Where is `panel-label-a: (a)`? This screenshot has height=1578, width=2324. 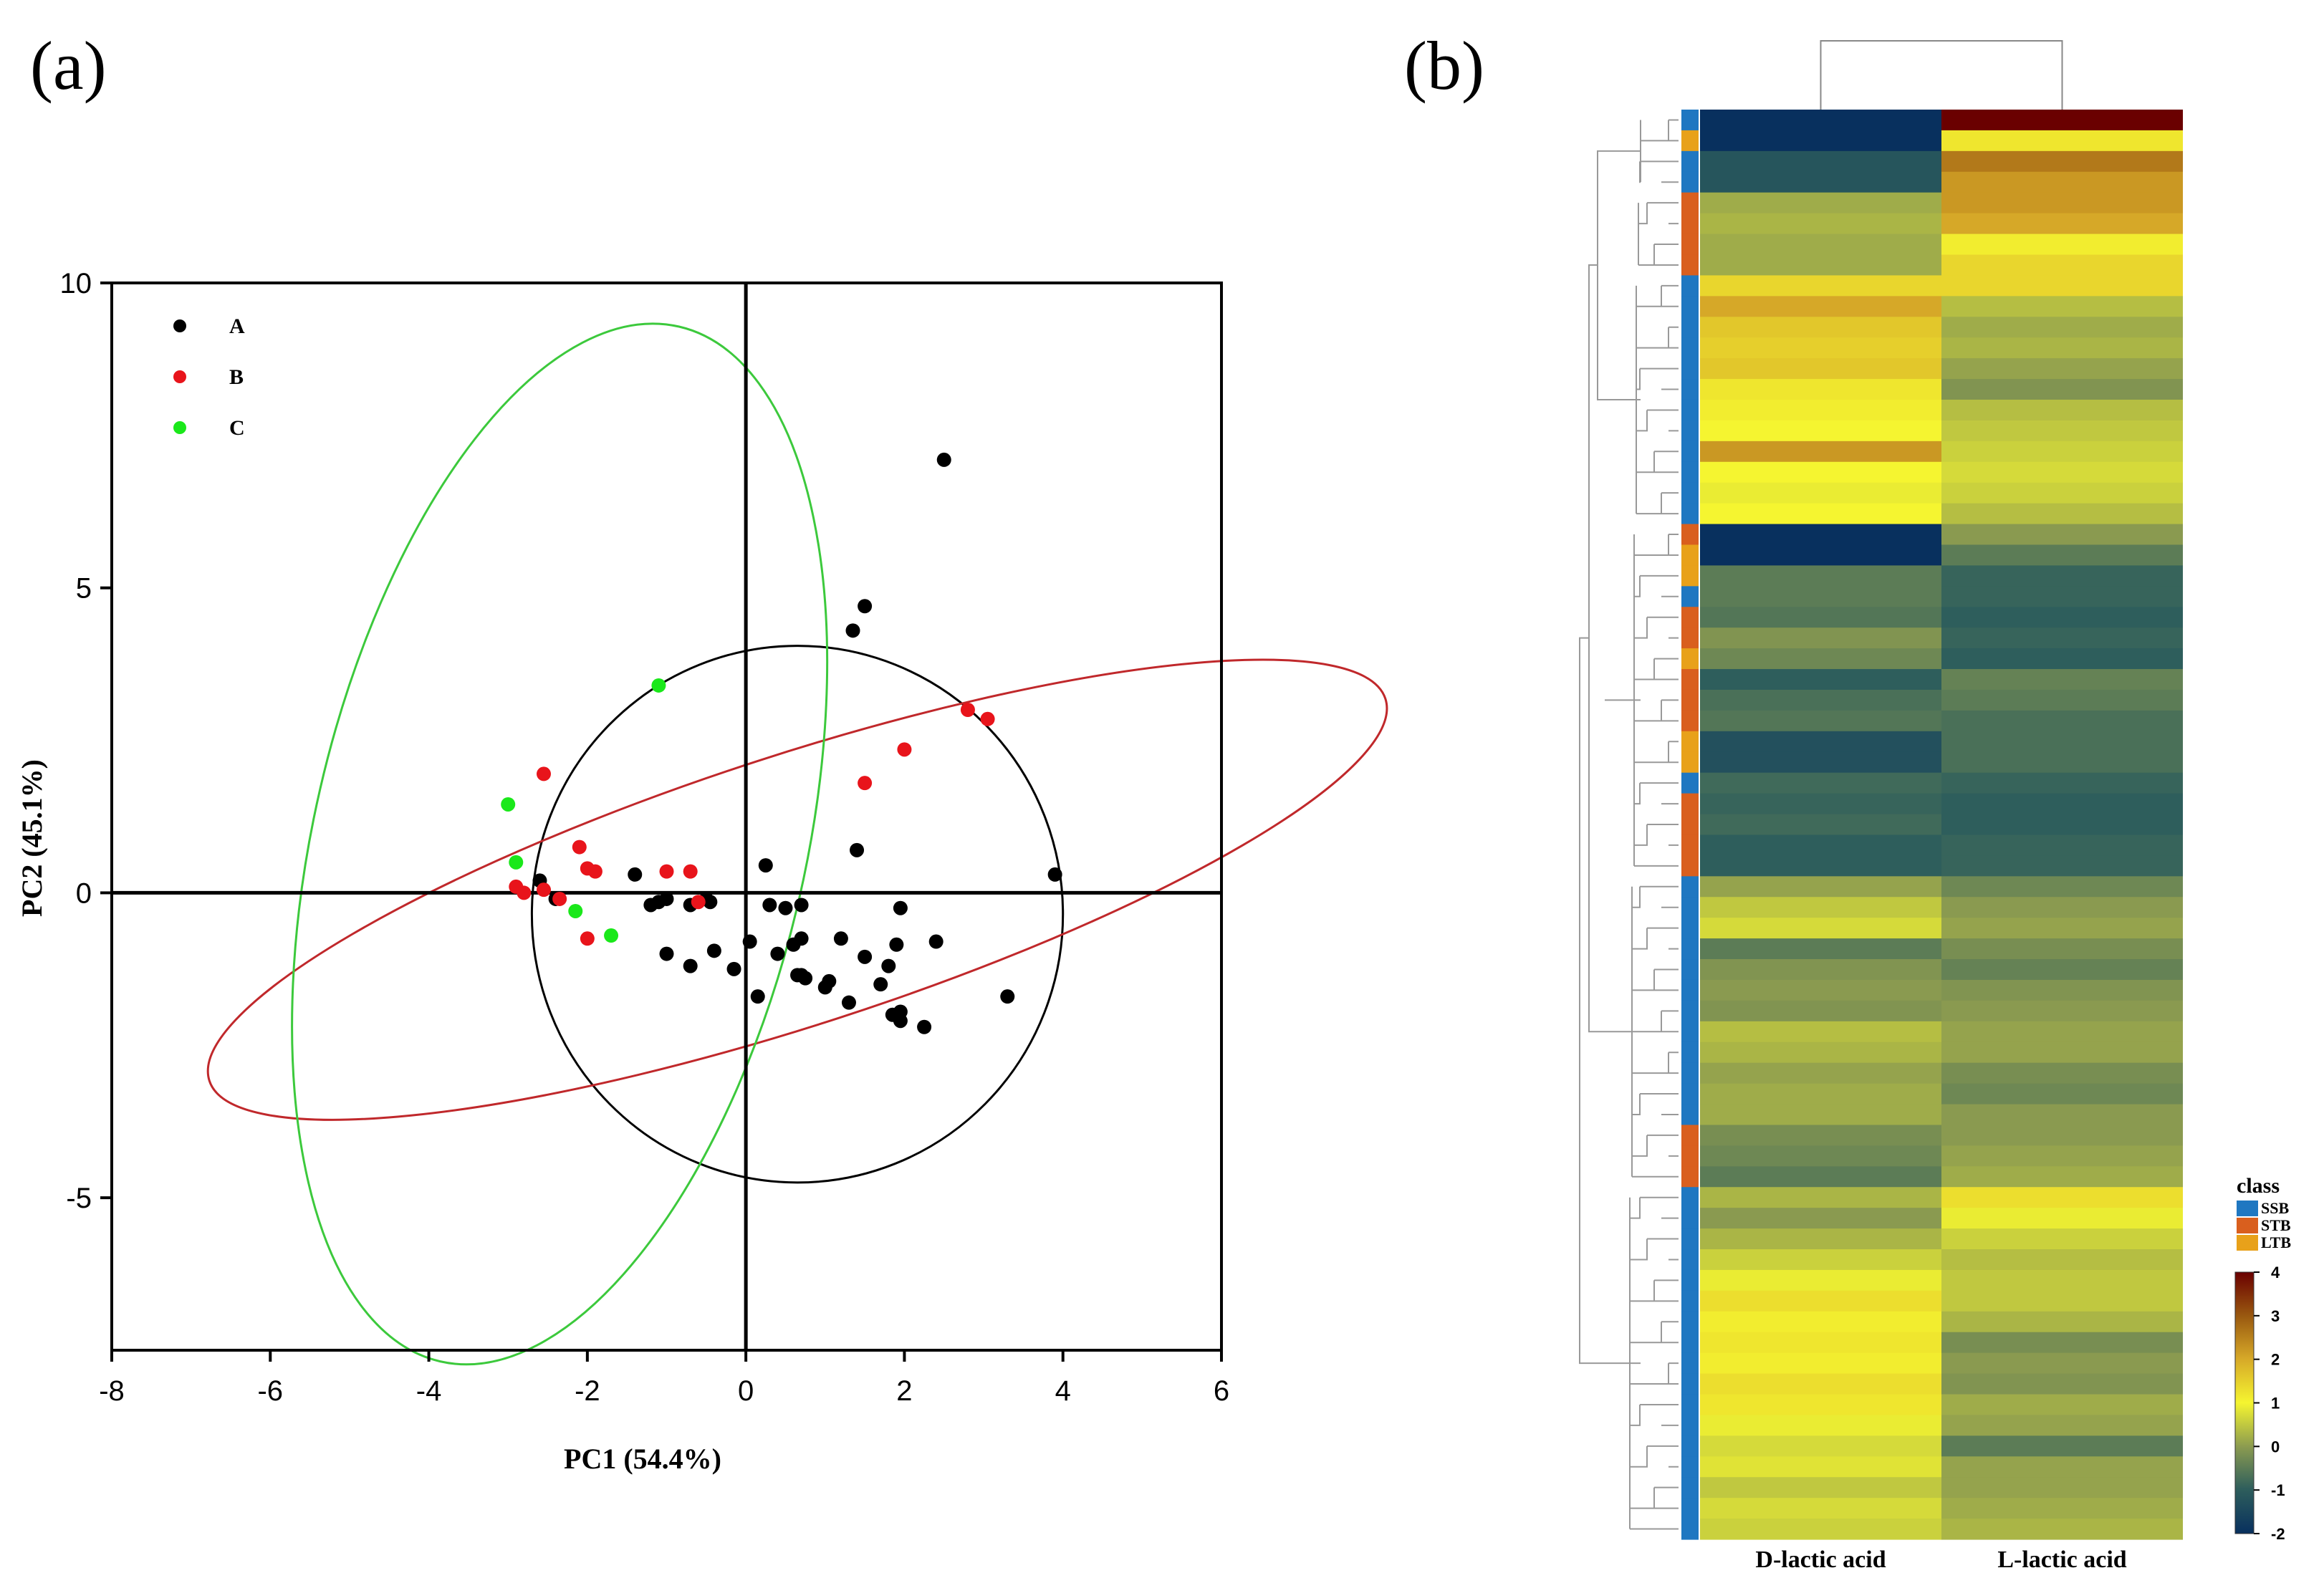
panel-label-a: (a) is located at coordinates (68, 65).